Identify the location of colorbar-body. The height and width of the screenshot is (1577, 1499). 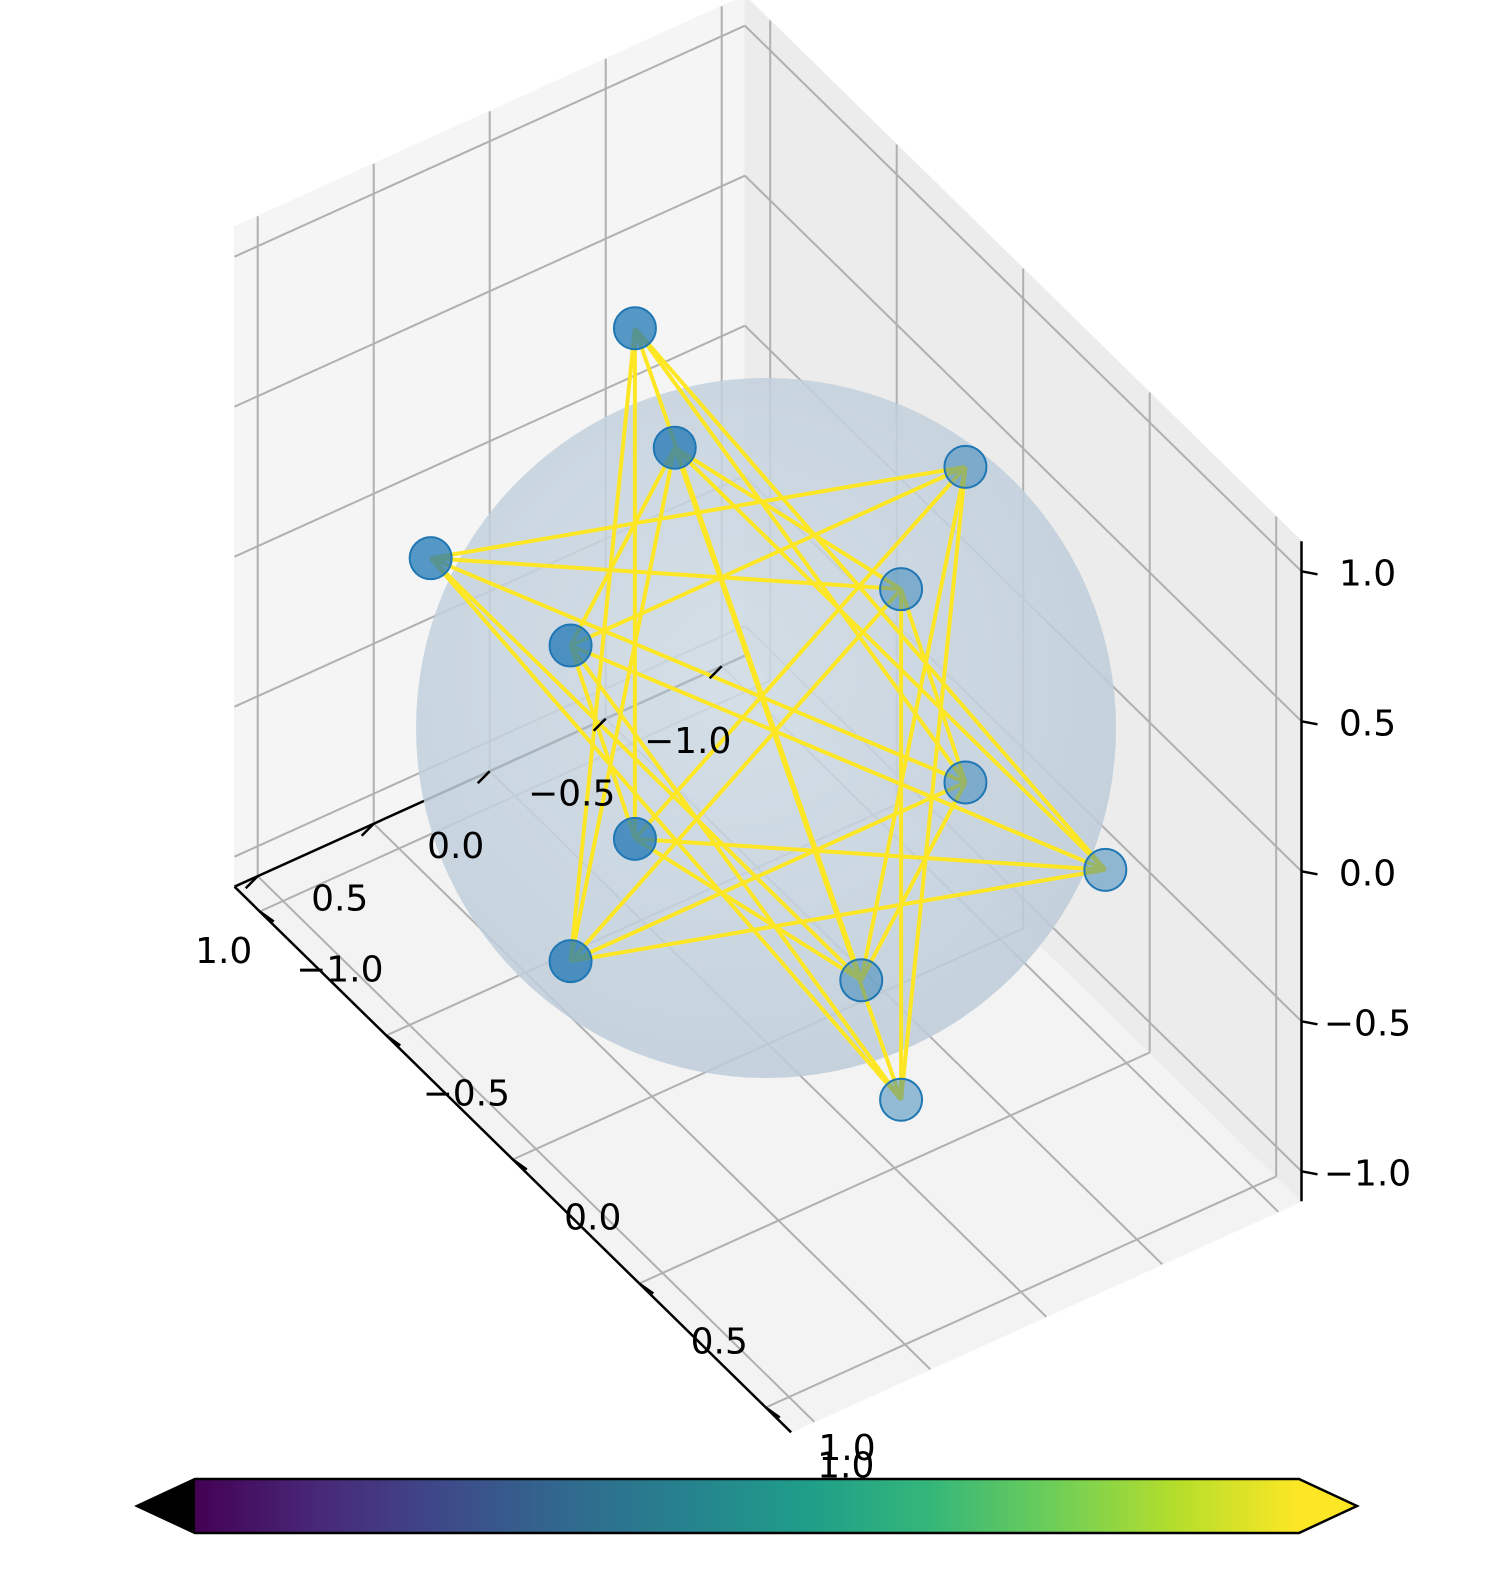
(747, 1506).